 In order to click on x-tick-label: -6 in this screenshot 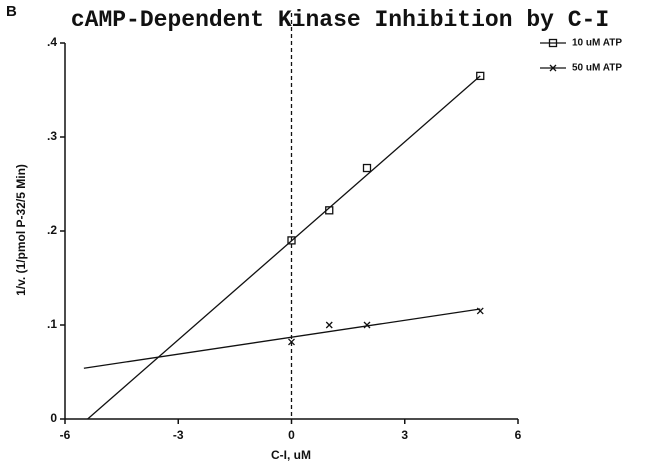, I will do `click(65, 435)`.